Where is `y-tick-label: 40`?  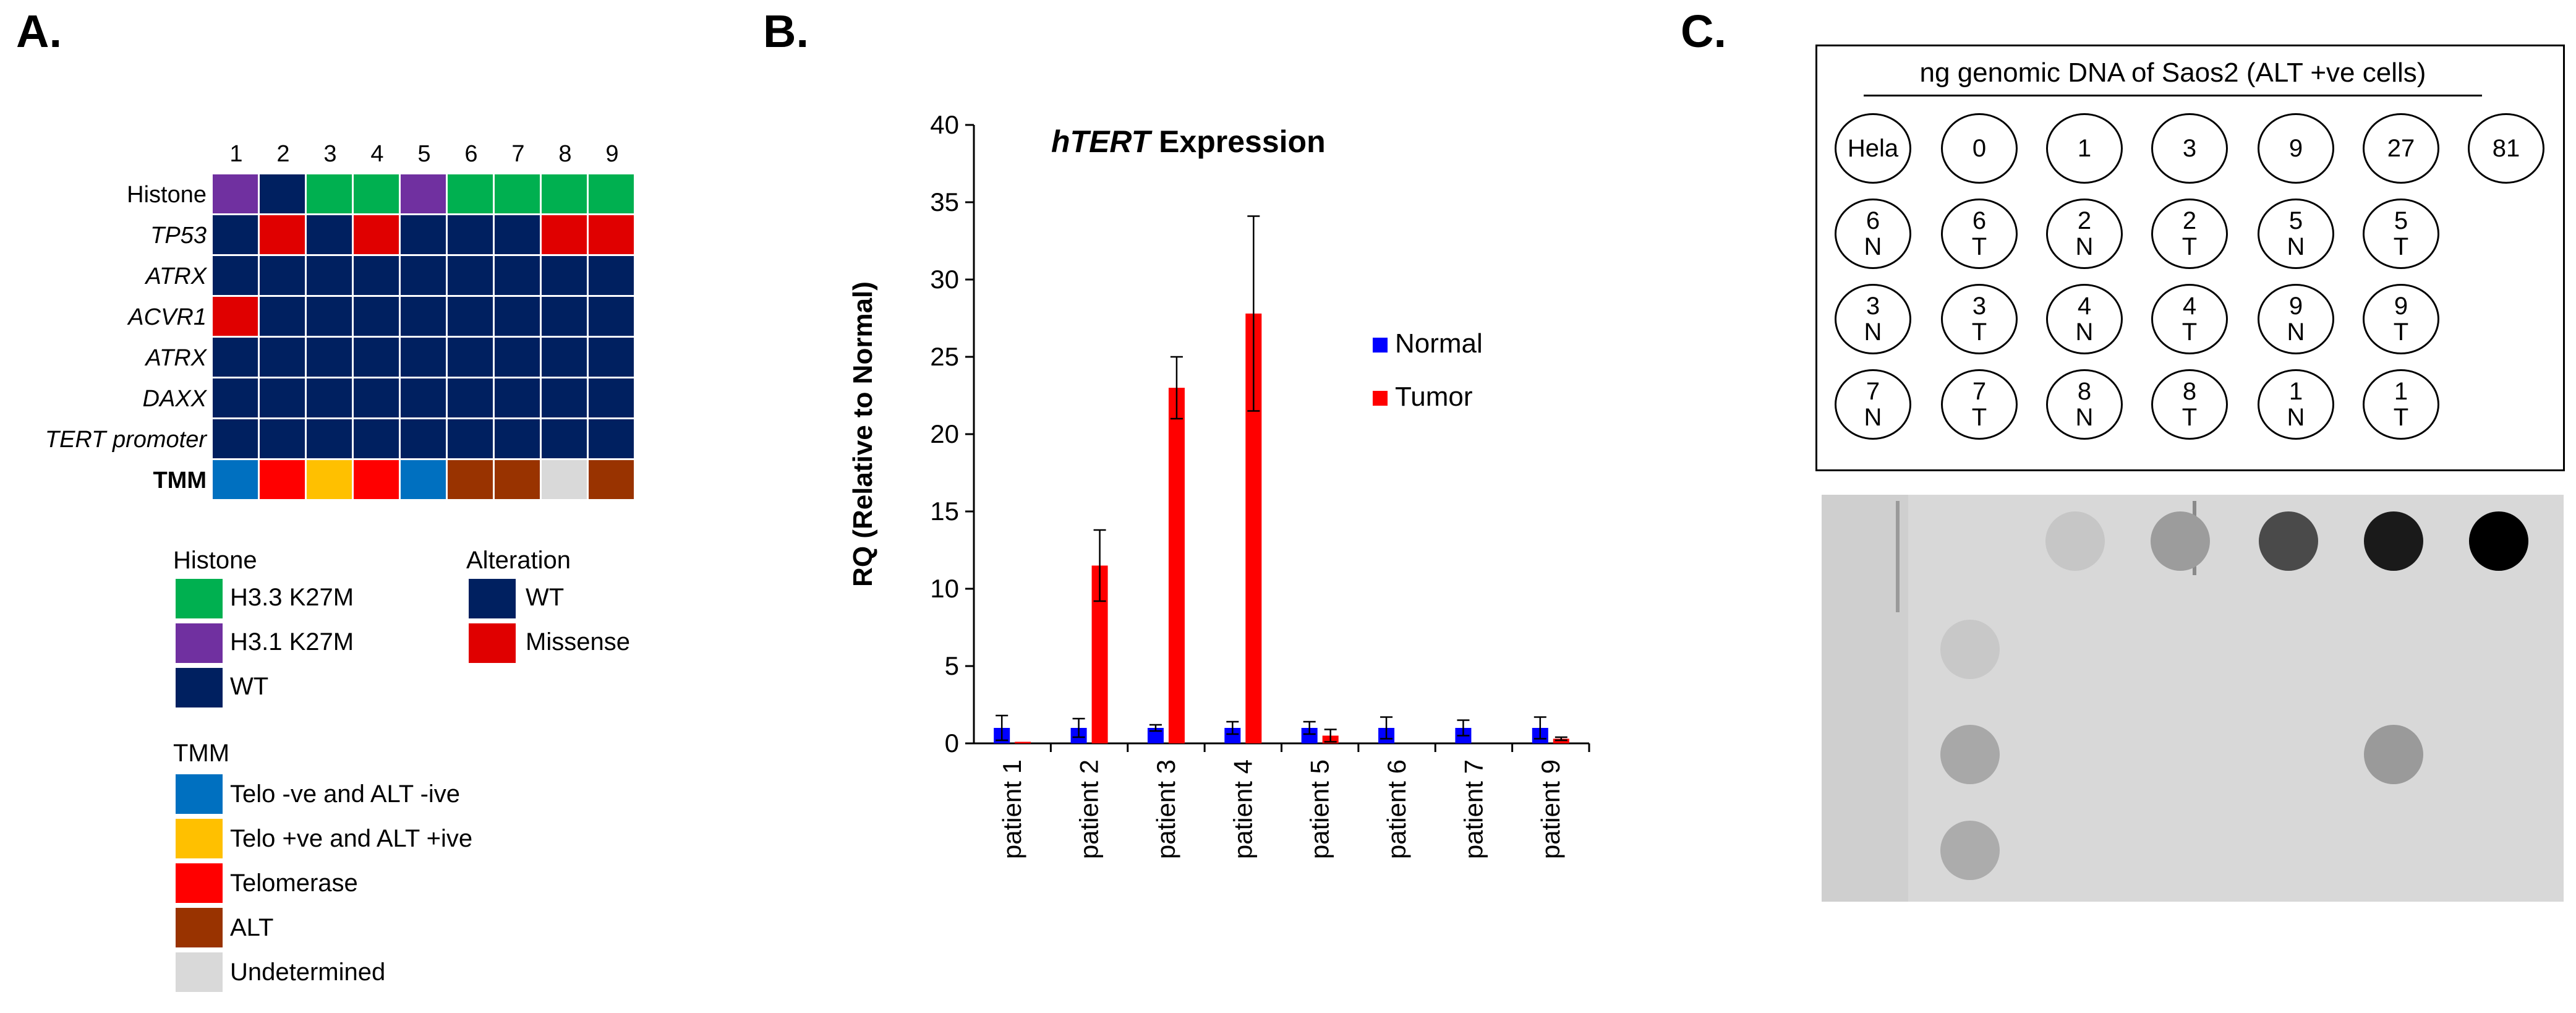
y-tick-label: 40 is located at coordinates (944, 125).